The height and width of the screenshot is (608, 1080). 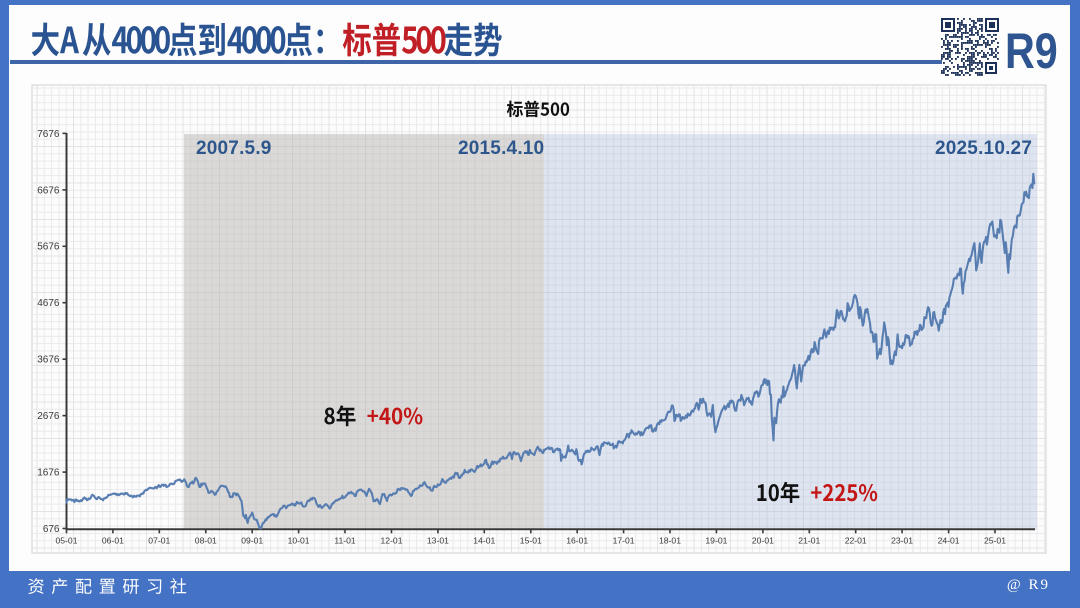 I want to click on svg-text: 16-01, so click(x=577, y=541).